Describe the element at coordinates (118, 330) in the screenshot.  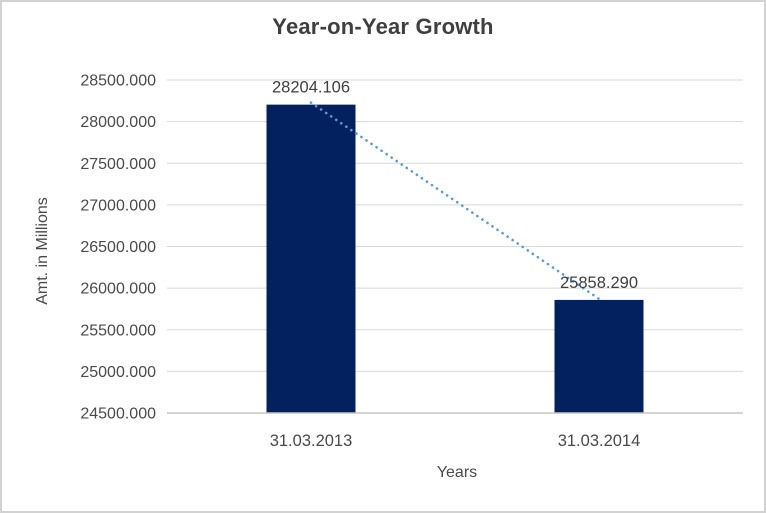
I see `y-tick-label: 25500.000` at that location.